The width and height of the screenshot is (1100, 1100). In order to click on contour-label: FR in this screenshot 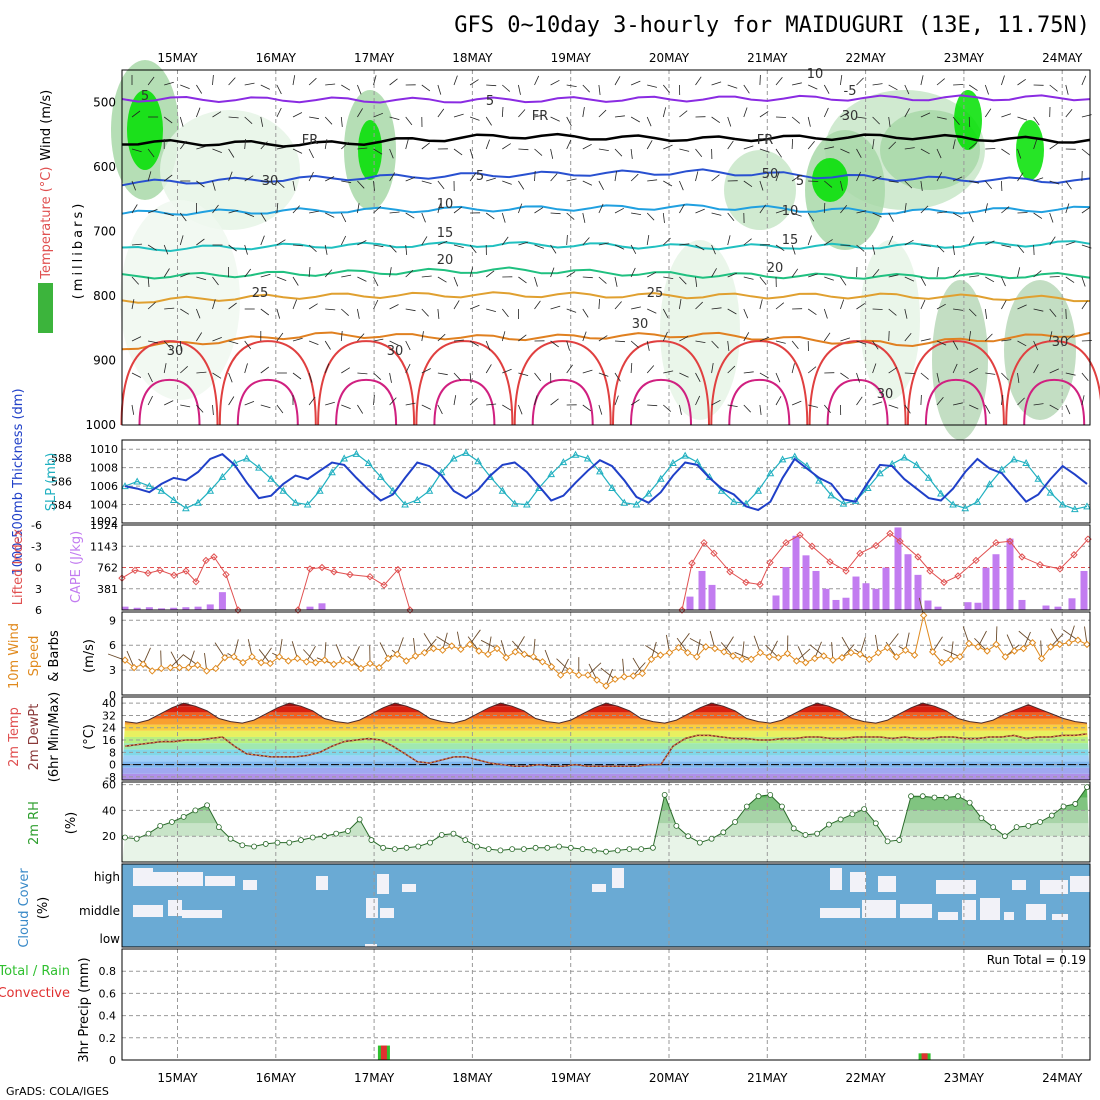, I will do `click(540, 116)`.